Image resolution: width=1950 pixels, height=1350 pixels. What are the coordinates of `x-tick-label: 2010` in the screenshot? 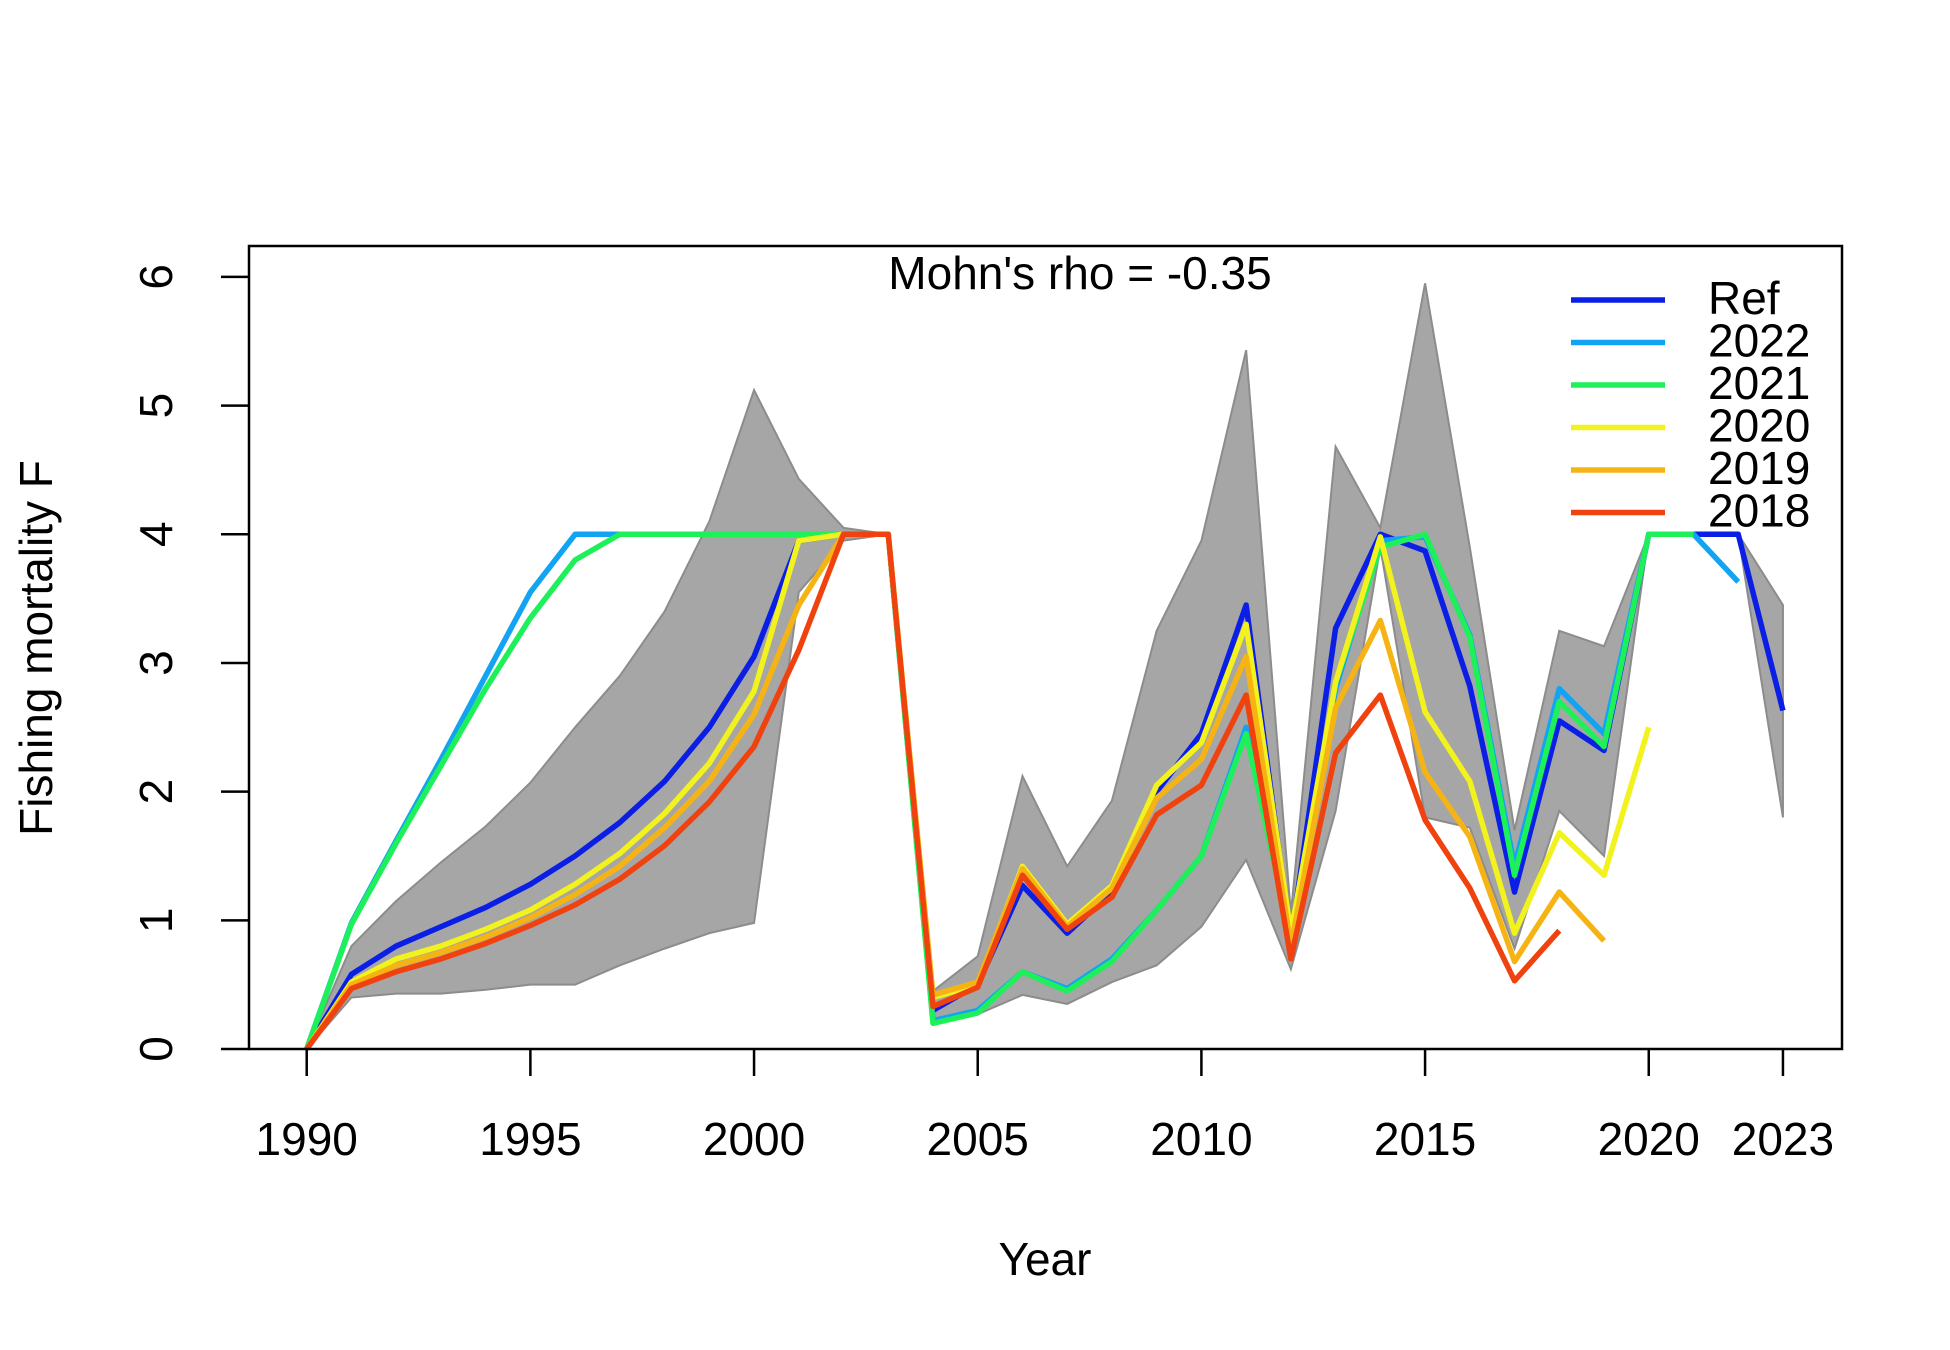 It's located at (1201, 1139).